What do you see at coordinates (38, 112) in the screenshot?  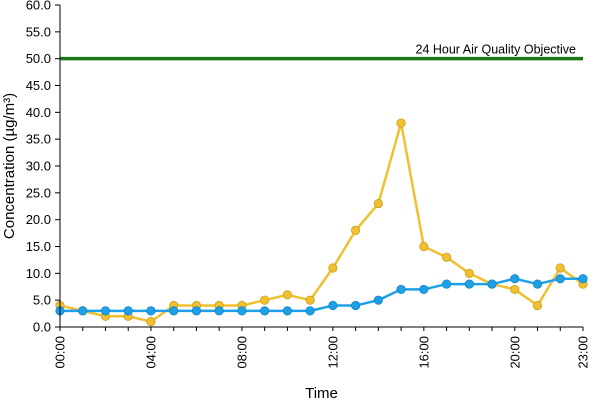 I see `y-tick-label: 40.0` at bounding box center [38, 112].